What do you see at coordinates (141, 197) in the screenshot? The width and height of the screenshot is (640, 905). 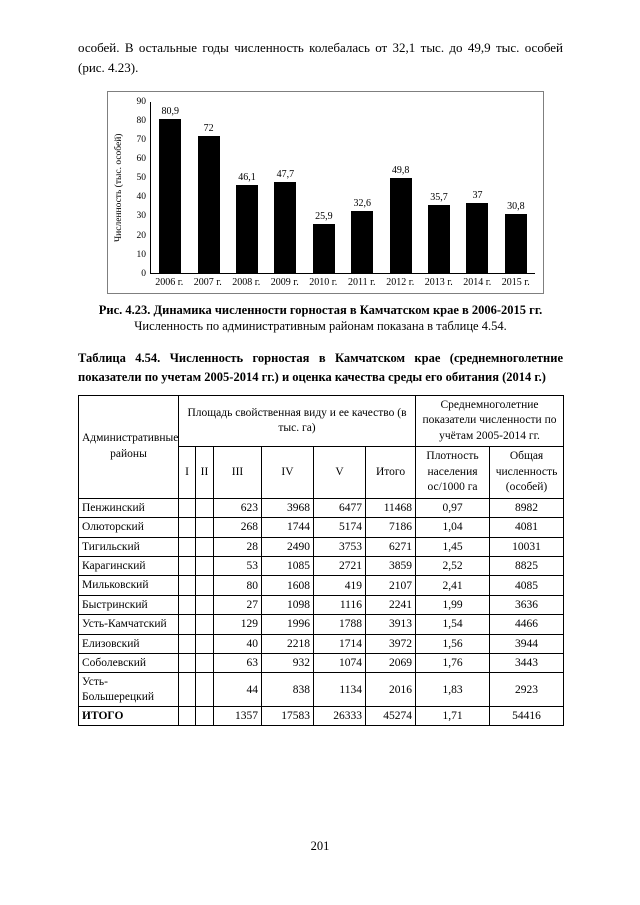 I see `y-tick-label: 40` at bounding box center [141, 197].